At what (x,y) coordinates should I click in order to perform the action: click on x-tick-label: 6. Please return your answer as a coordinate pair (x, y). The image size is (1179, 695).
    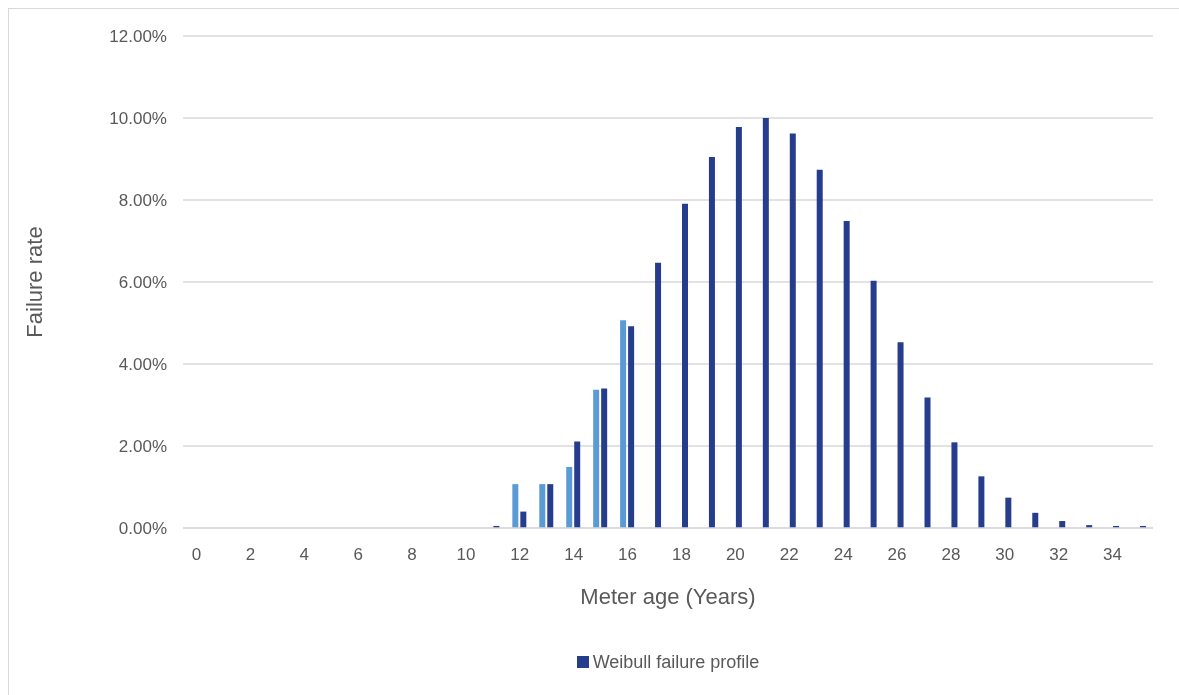
    Looking at the image, I should click on (358, 555).